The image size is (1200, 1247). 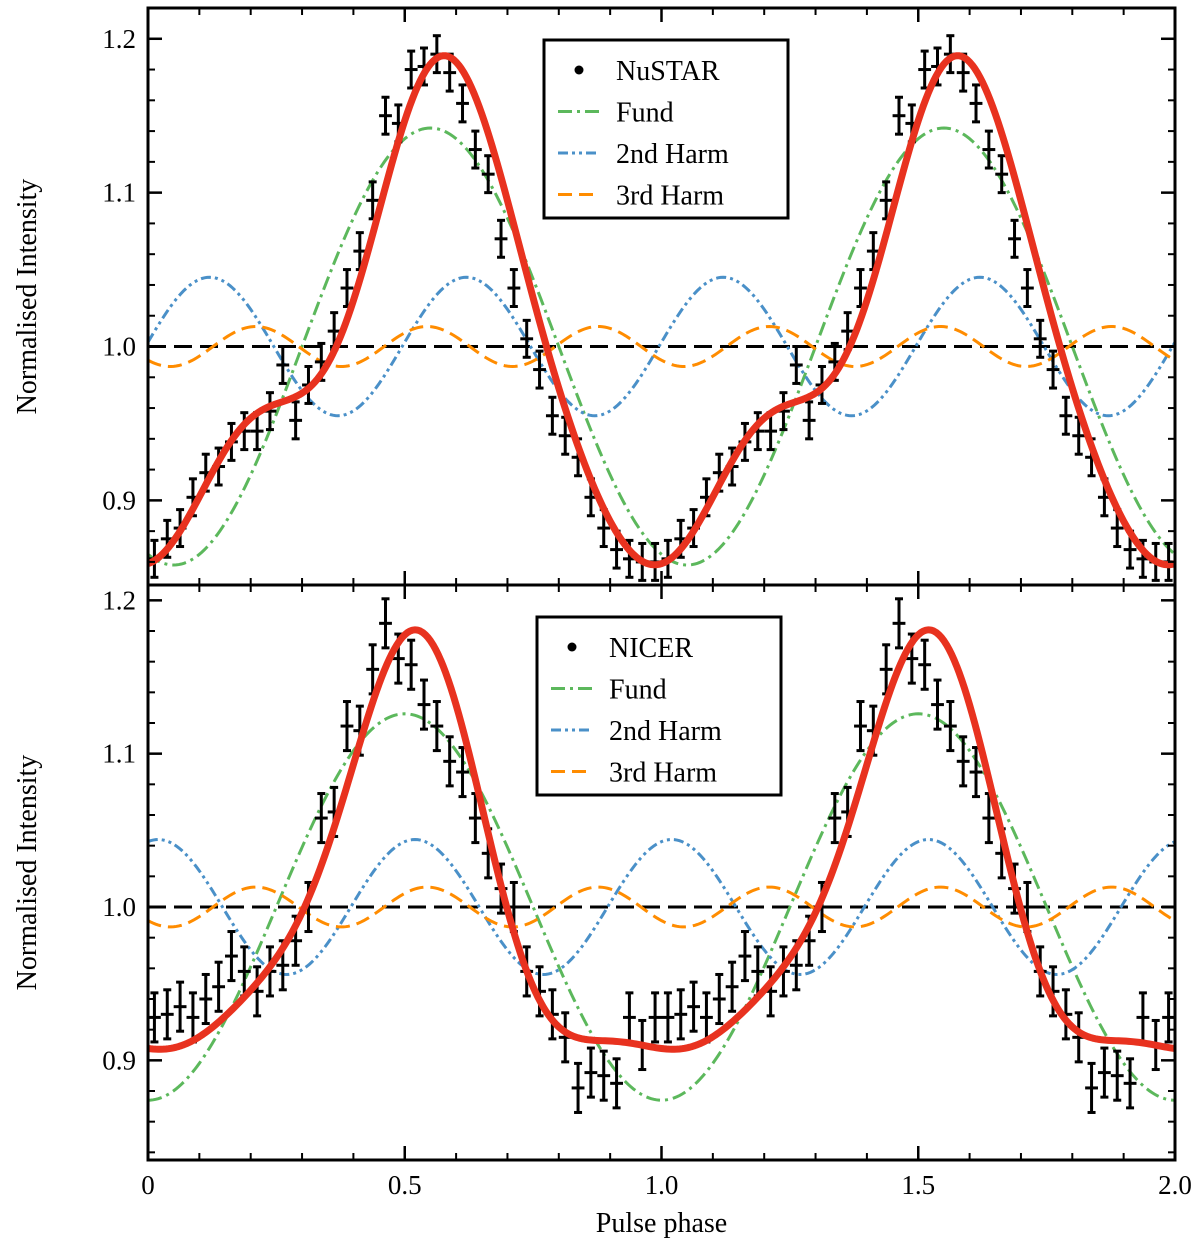 What do you see at coordinates (579, 70) in the screenshot?
I see `legend-marker` at bounding box center [579, 70].